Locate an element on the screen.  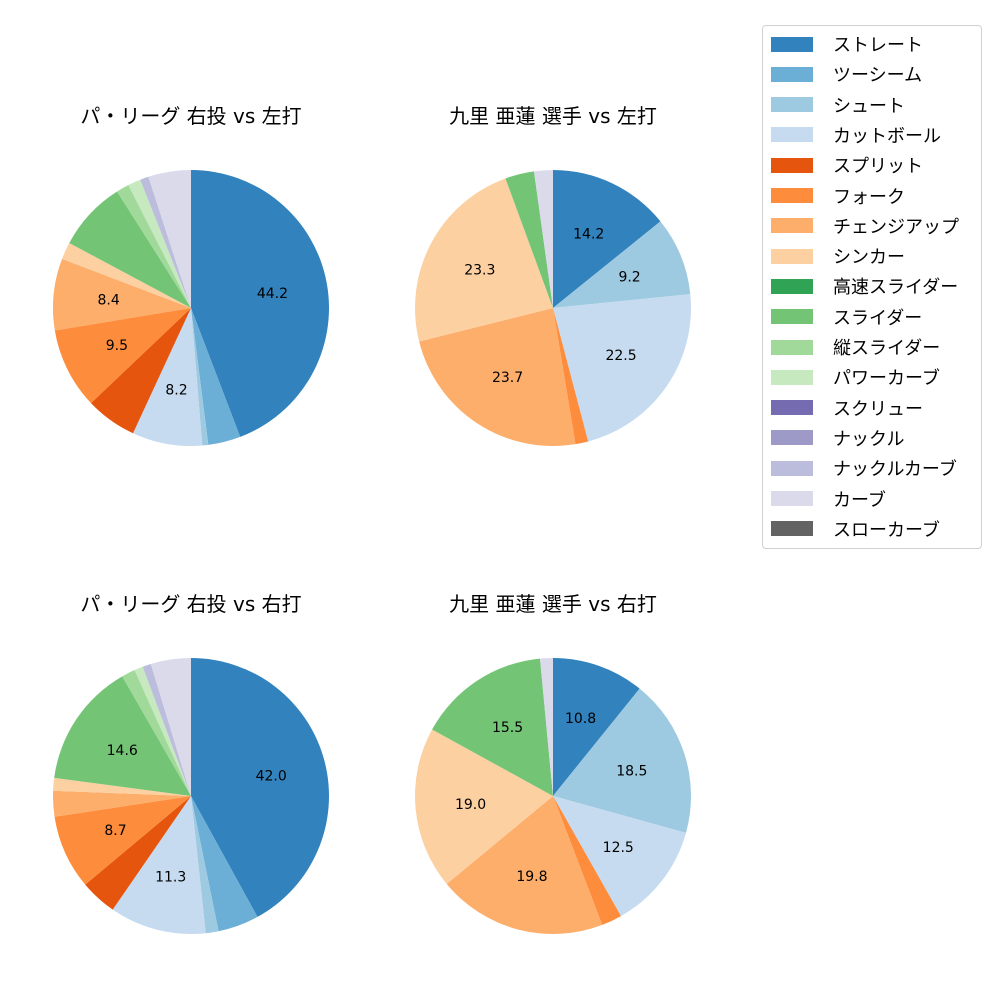
legend-item: シュート is located at coordinates (838, 105).